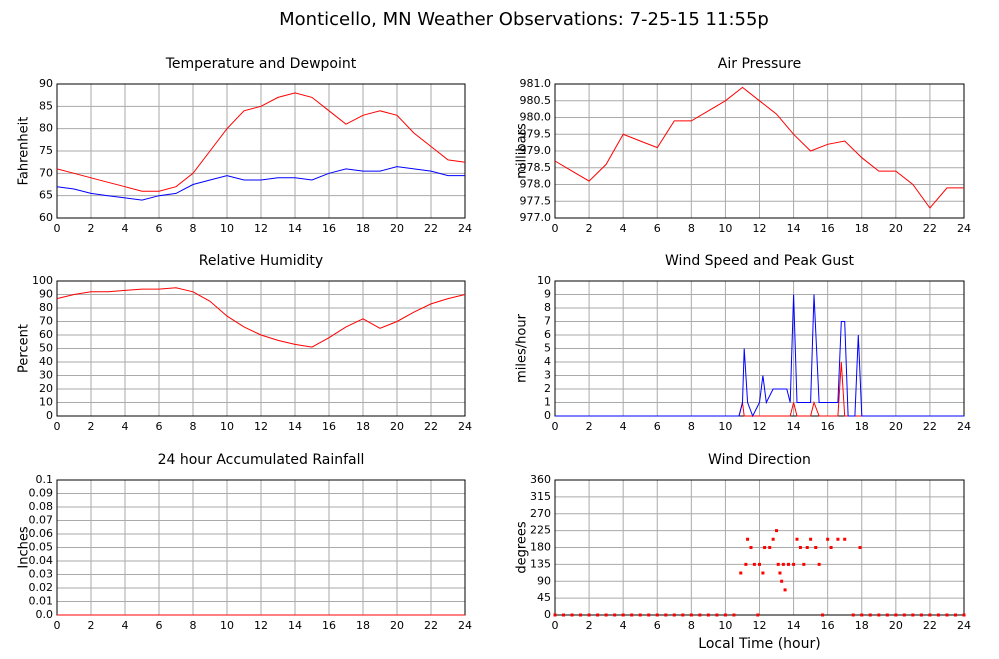 This screenshot has width=999, height=659. Describe the element at coordinates (536, 150) in the screenshot. I see `y-tick-label: 979.0` at that location.